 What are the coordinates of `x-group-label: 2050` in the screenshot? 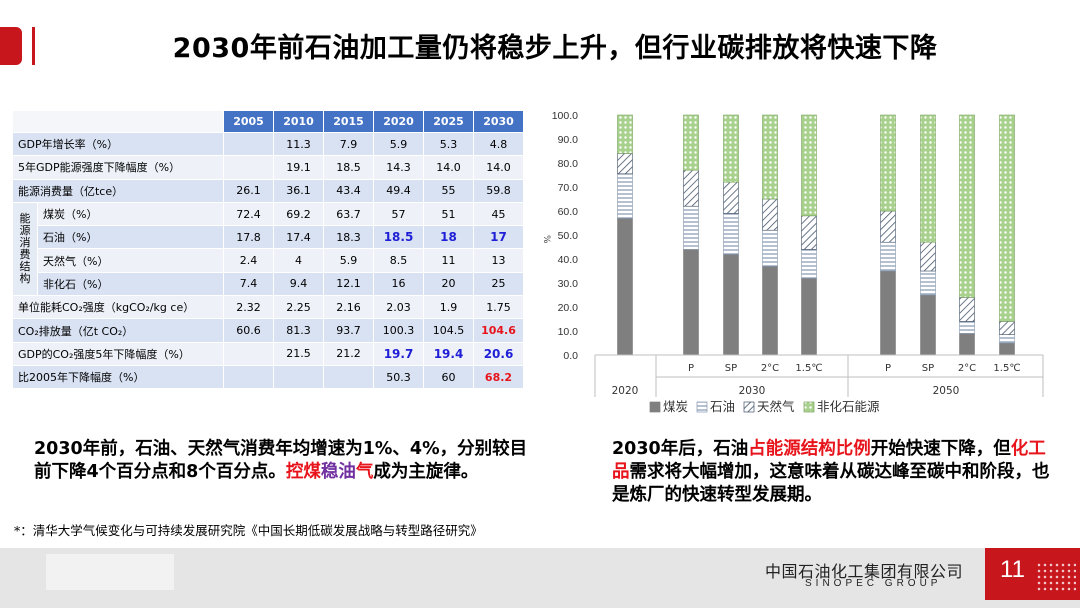 It's located at (946, 391).